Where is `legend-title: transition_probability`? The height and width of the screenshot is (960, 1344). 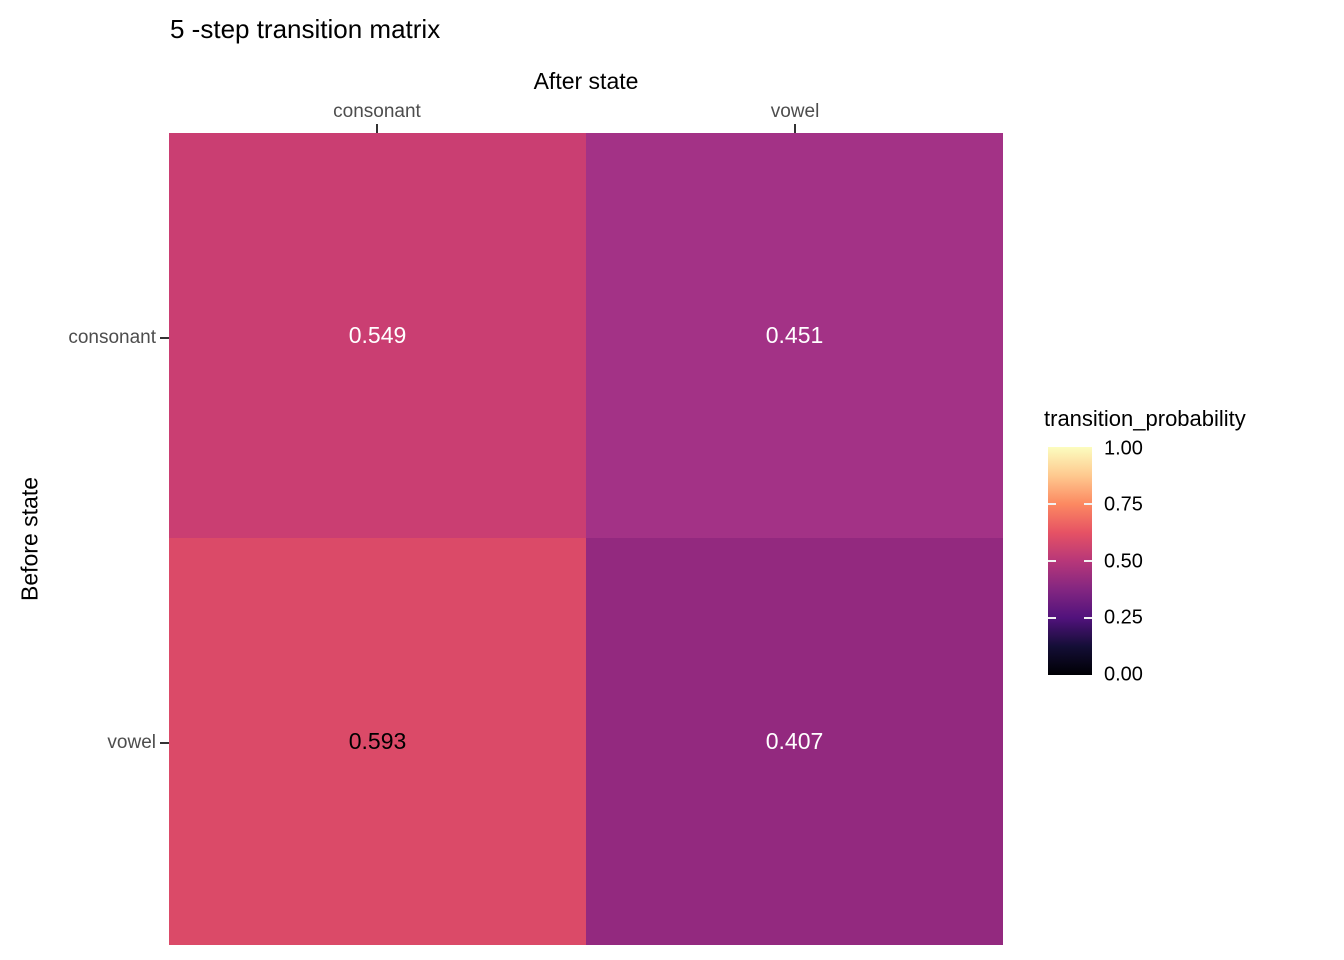 legend-title: transition_probability is located at coordinates (1145, 418).